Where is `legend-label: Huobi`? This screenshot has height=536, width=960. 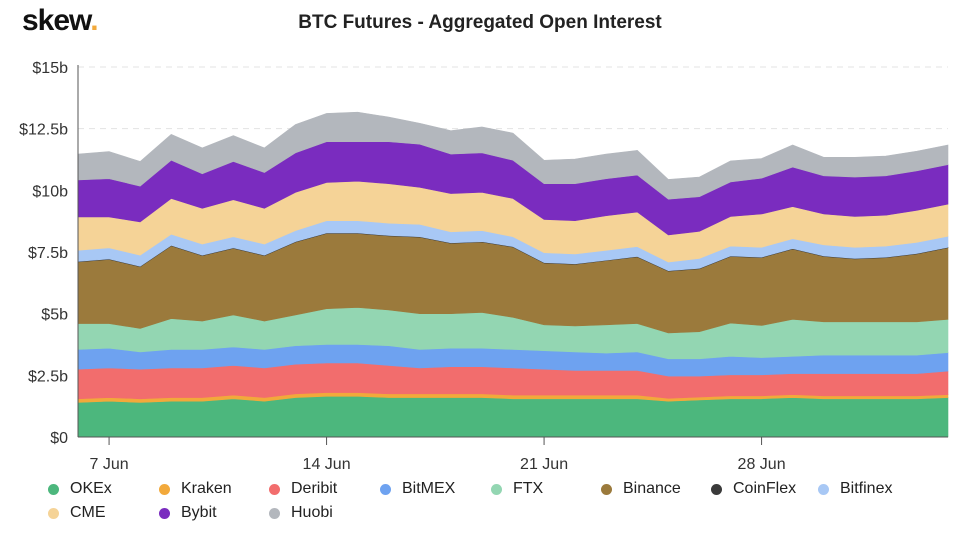 legend-label: Huobi is located at coordinates (312, 512).